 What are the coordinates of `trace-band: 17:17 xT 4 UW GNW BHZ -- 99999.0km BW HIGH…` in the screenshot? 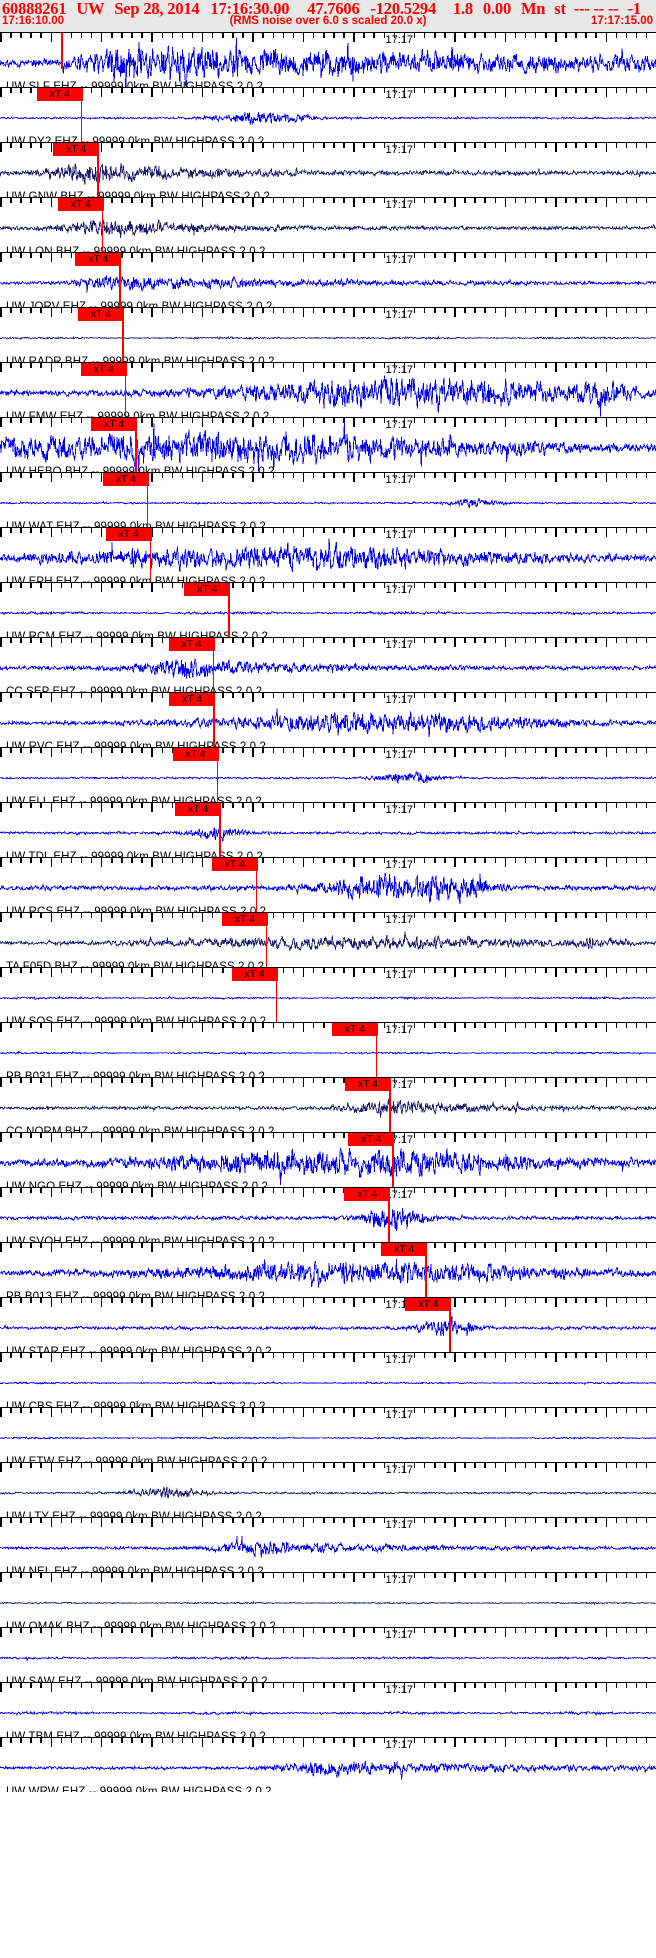 It's located at (328, 169).